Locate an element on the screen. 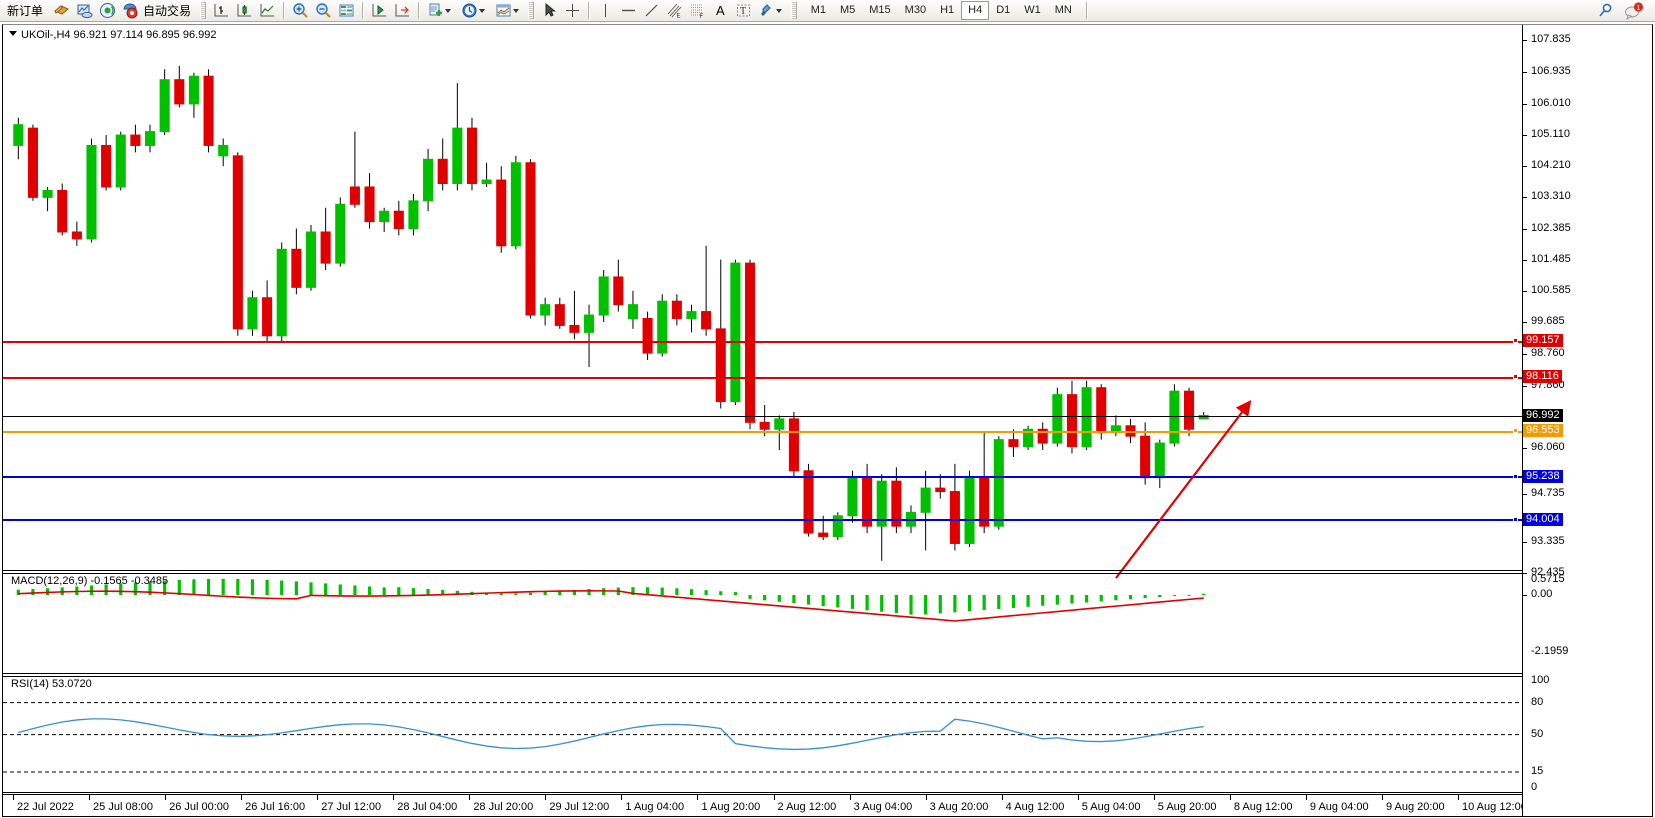 The image size is (1655, 818). drawings-button is located at coordinates (772, 11).